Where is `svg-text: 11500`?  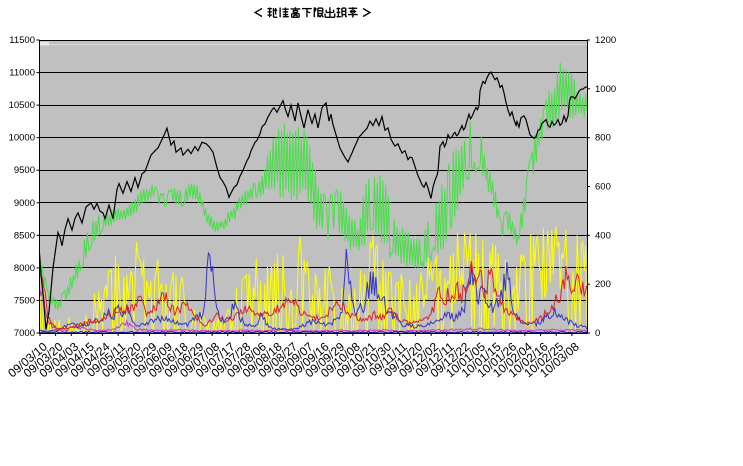
svg-text: 11500 is located at coordinates (22, 40).